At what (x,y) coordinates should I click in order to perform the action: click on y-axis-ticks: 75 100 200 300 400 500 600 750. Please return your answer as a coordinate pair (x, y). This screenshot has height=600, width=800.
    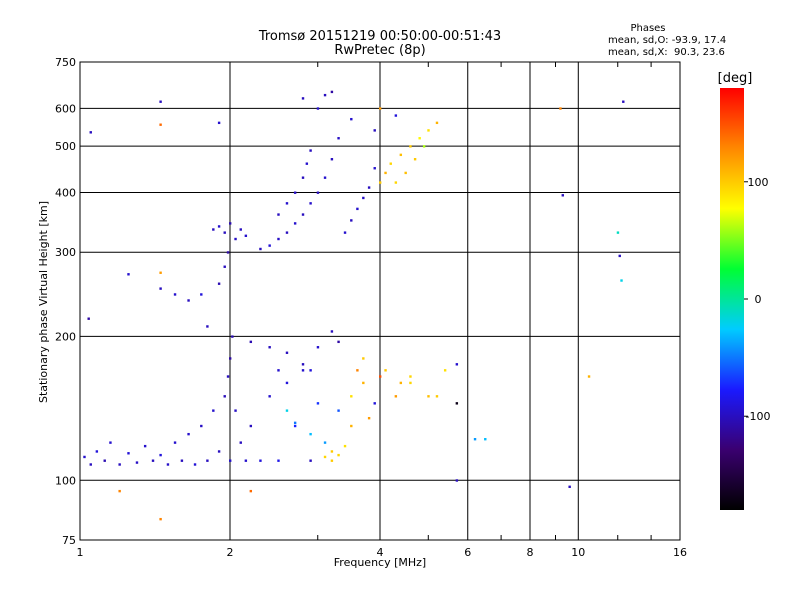
    Looking at the image, I should click on (65, 301).